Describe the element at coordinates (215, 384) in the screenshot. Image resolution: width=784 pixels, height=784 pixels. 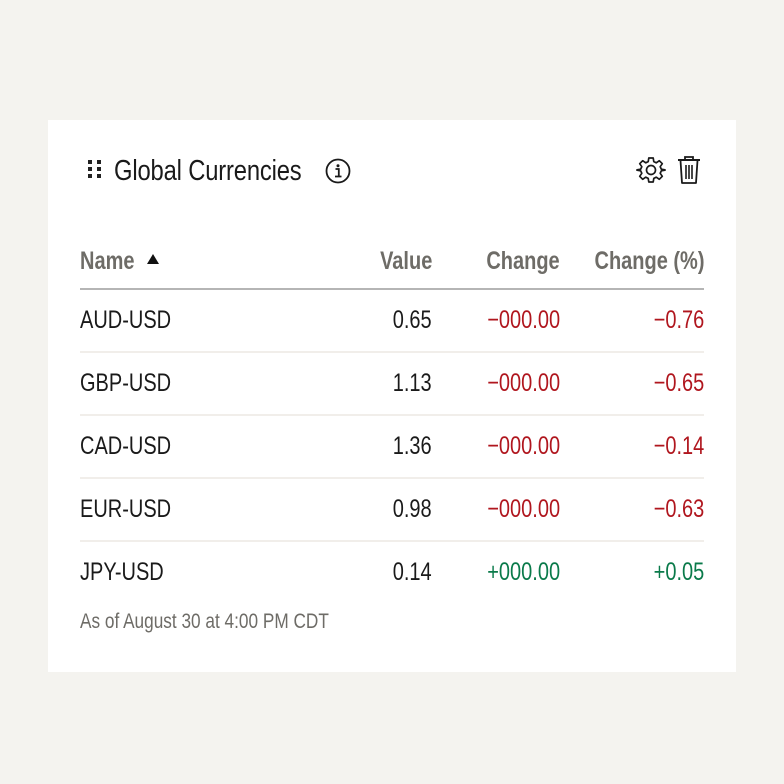
I see `currency-pair: GBP-USD` at that location.